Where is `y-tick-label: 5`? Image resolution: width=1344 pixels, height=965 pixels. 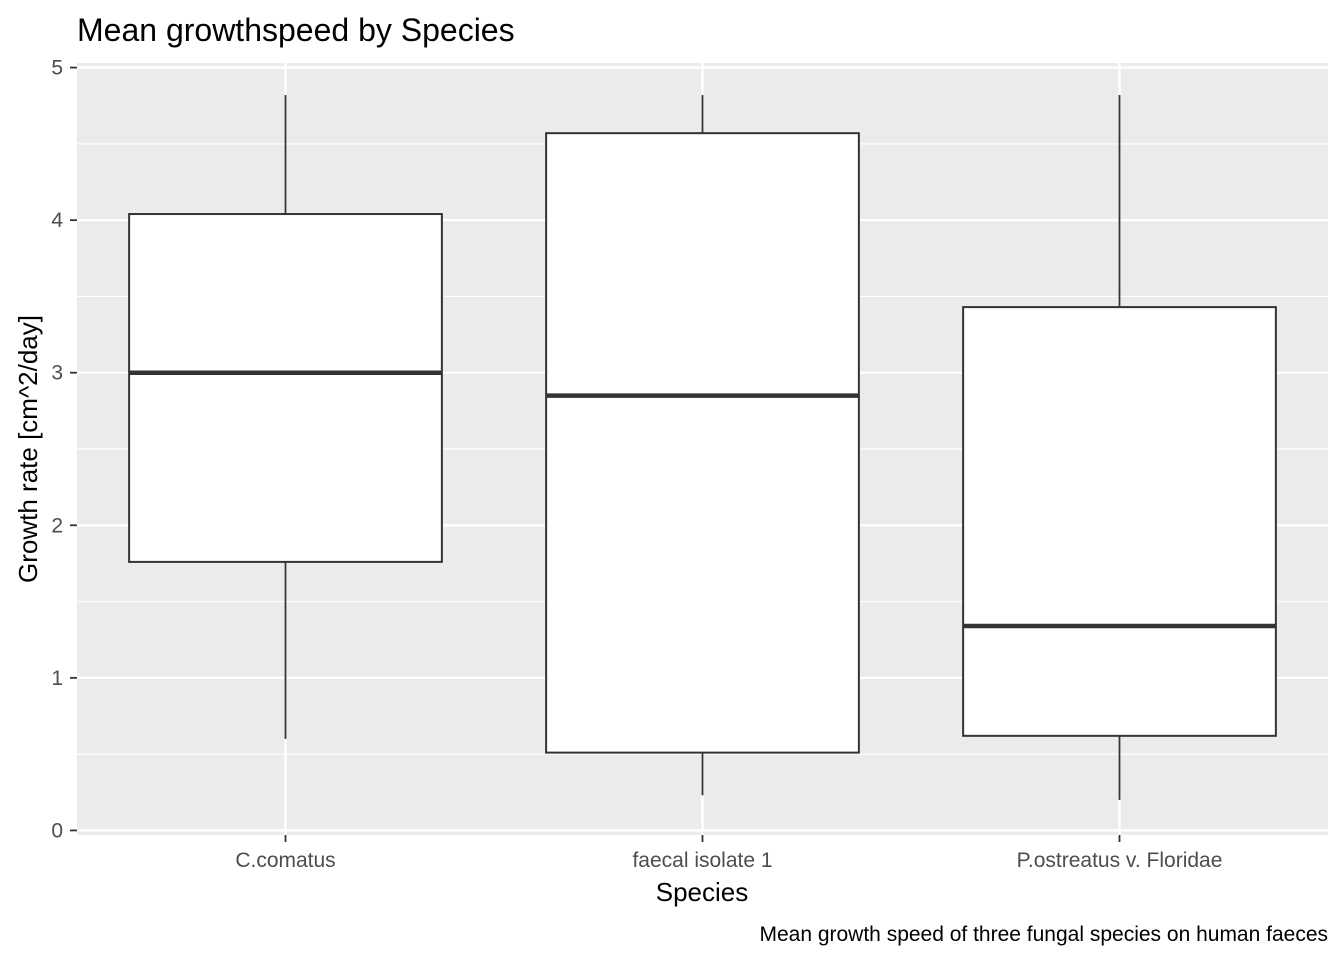 y-tick-label: 5 is located at coordinates (57, 68).